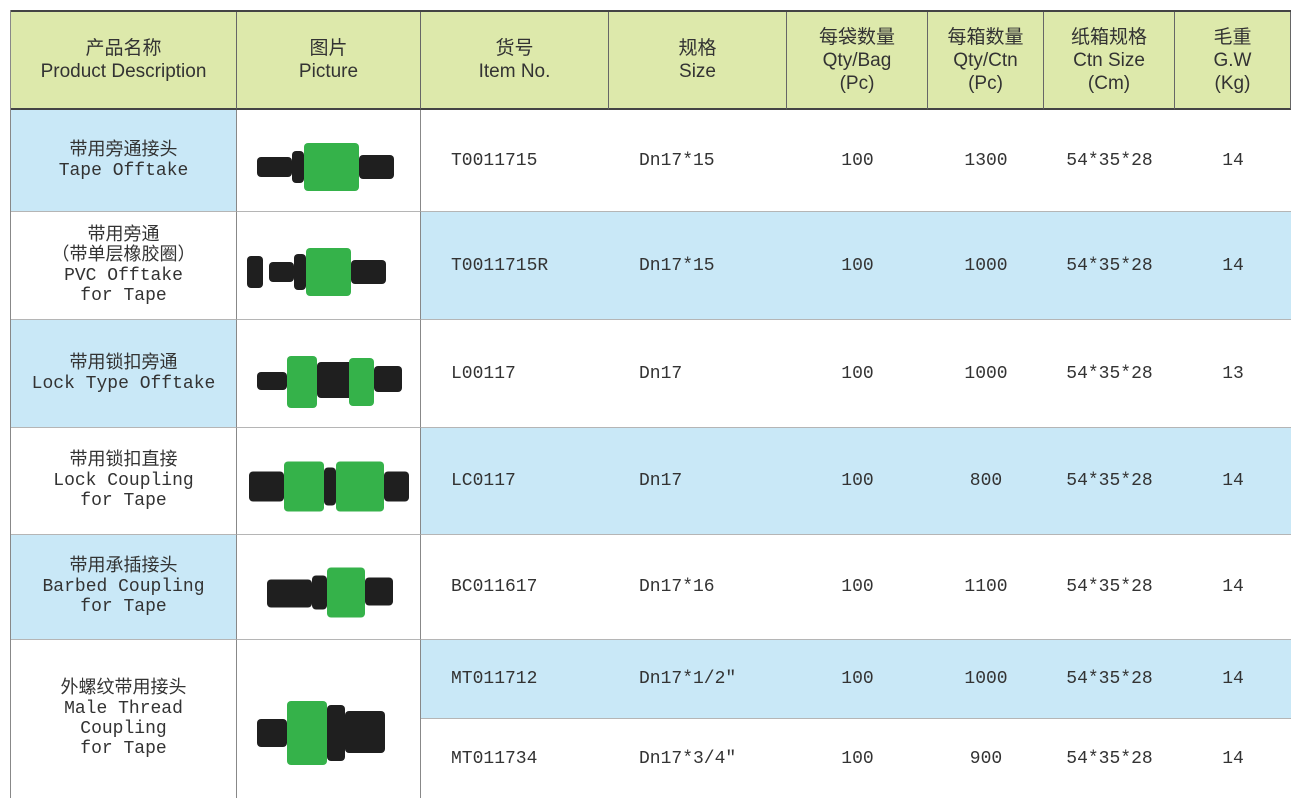 This screenshot has width=1291, height=798. I want to click on cell-text: 带用锁扣直接, so click(123, 461).